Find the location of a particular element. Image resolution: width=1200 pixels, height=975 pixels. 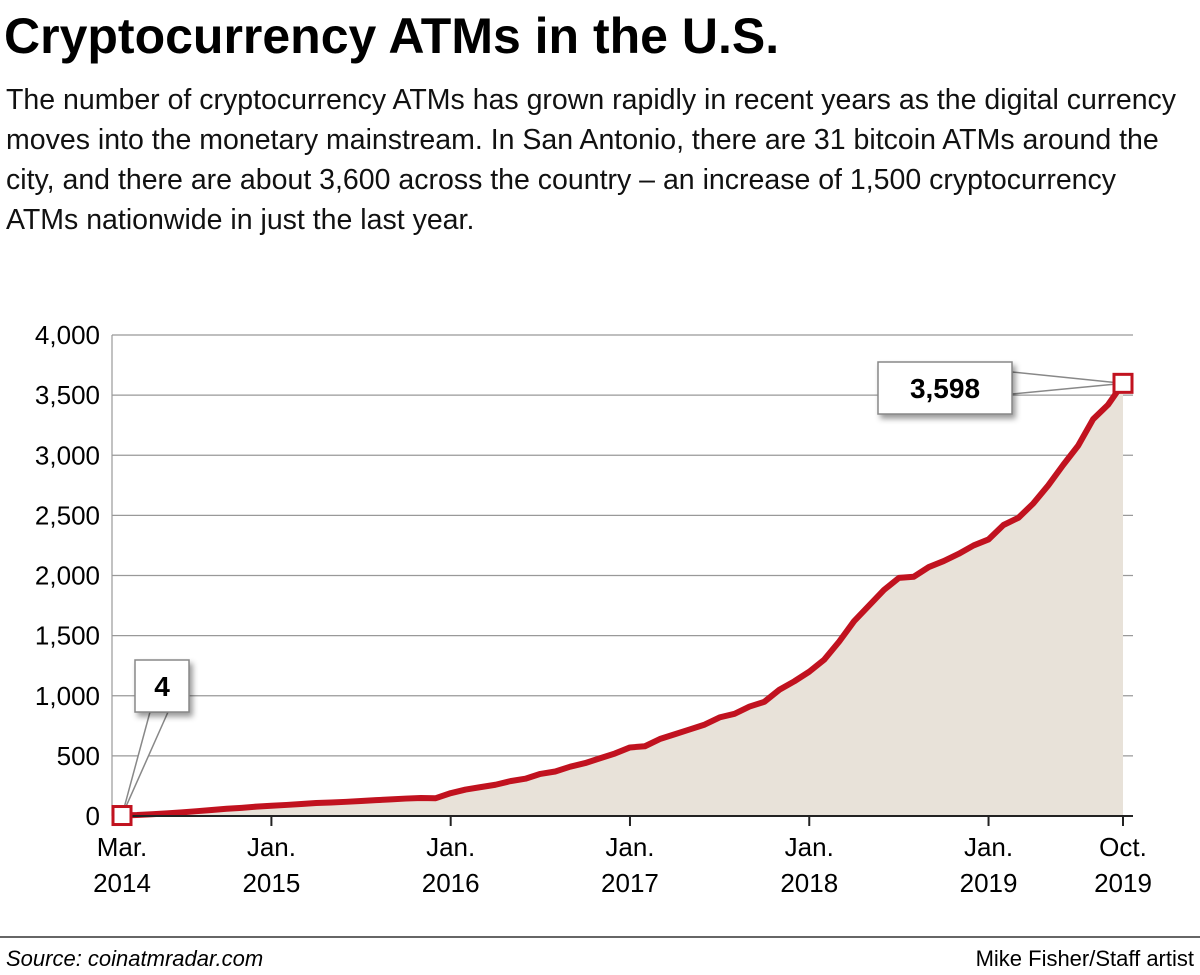

callout-label: 4 is located at coordinates (162, 686).